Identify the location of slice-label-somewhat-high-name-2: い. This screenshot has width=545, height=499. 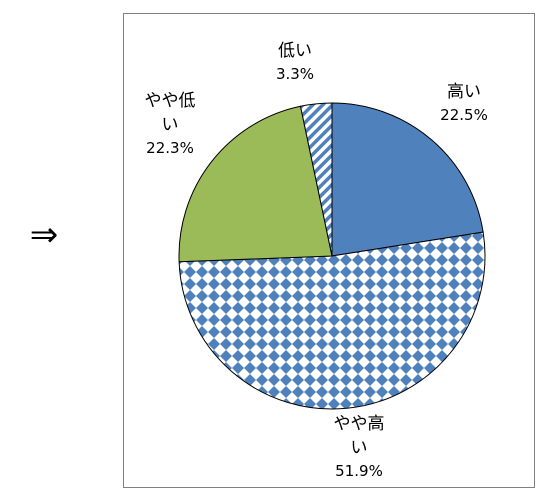
(359, 448).